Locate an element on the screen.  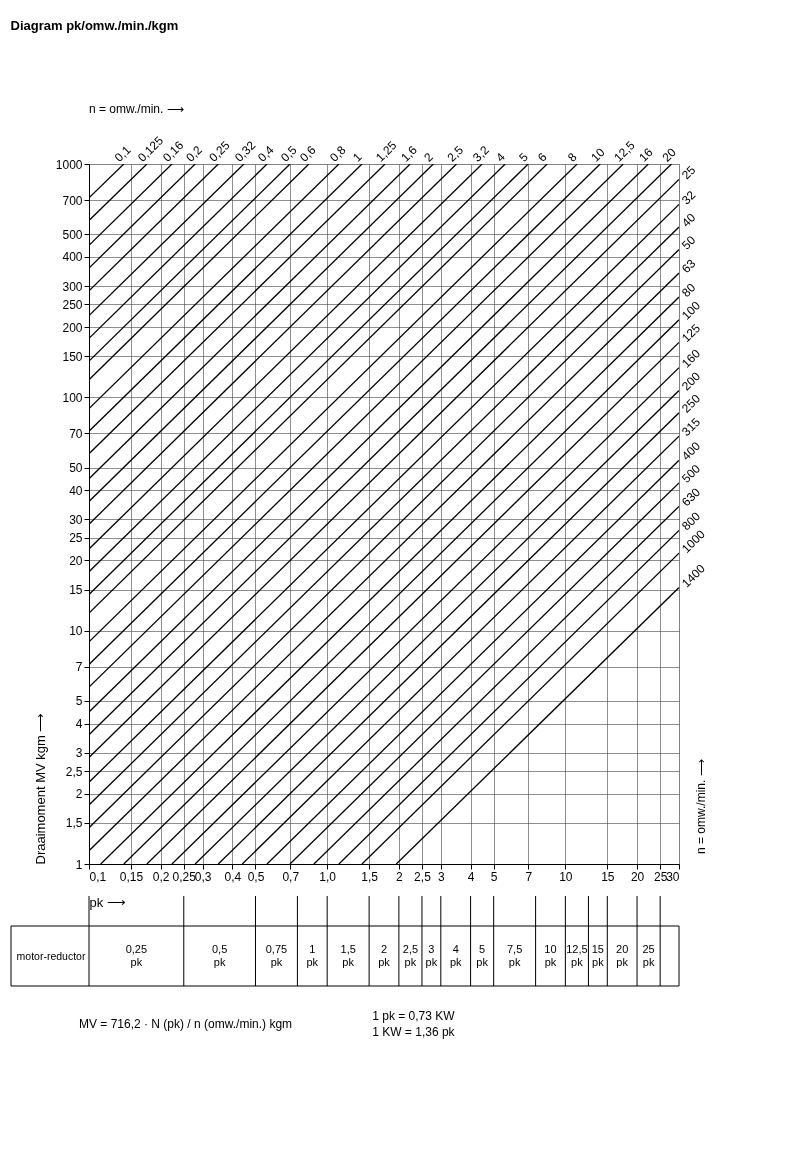
text: 0,25 is located at coordinates (219, 151).